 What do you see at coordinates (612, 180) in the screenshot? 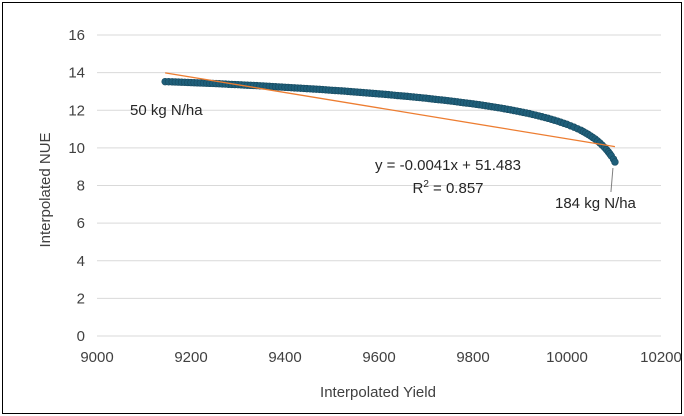
I see `annotation-leader-line` at bounding box center [612, 180].